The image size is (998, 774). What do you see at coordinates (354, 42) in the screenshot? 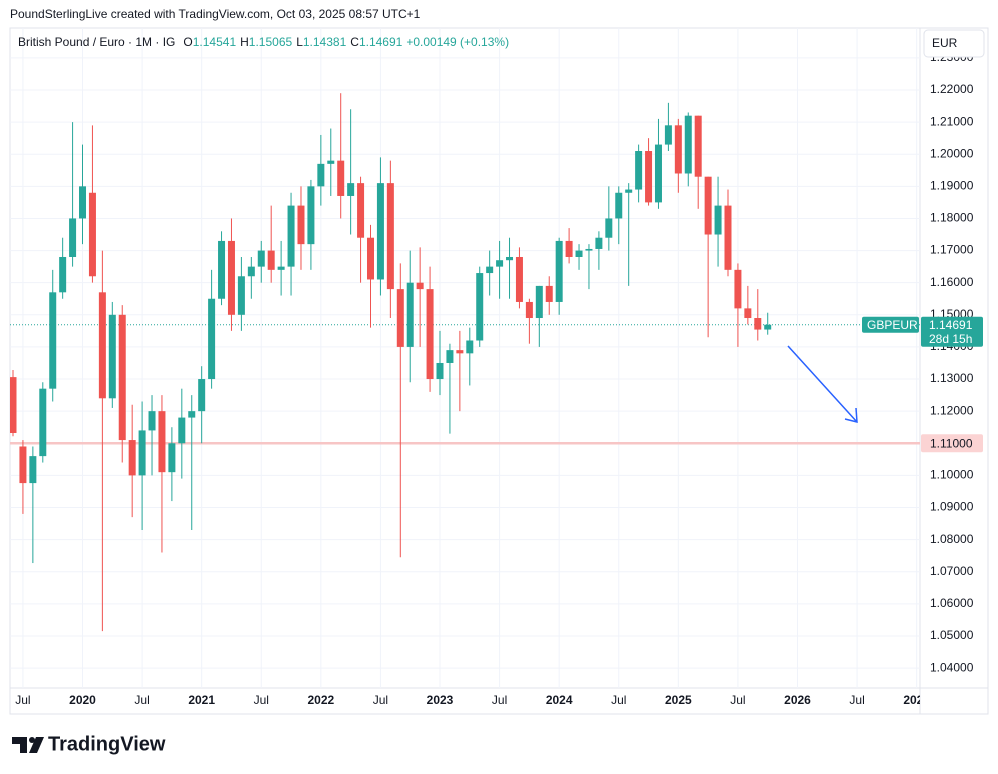
I see `ohlc-label: C` at bounding box center [354, 42].